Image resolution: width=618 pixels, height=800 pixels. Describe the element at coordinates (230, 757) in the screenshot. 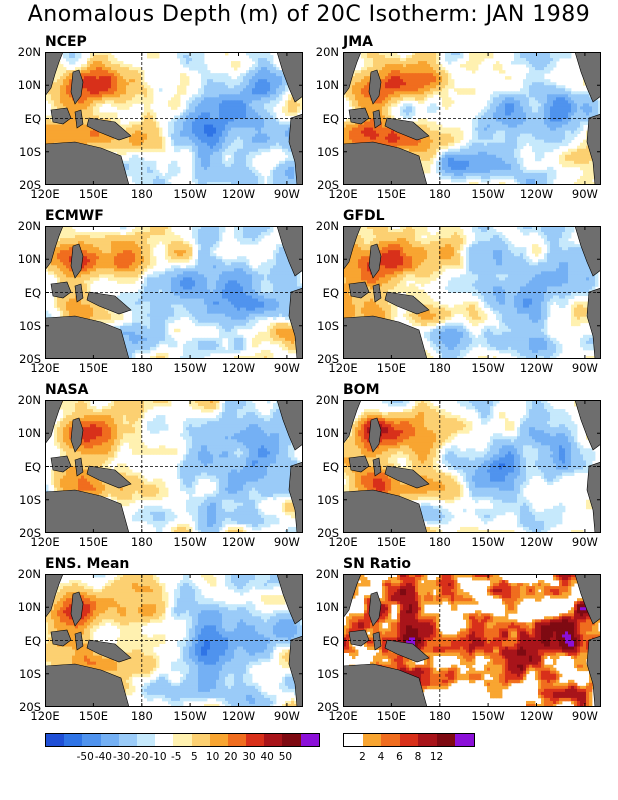

I see `colorbar-anomaly-tick: 20` at that location.